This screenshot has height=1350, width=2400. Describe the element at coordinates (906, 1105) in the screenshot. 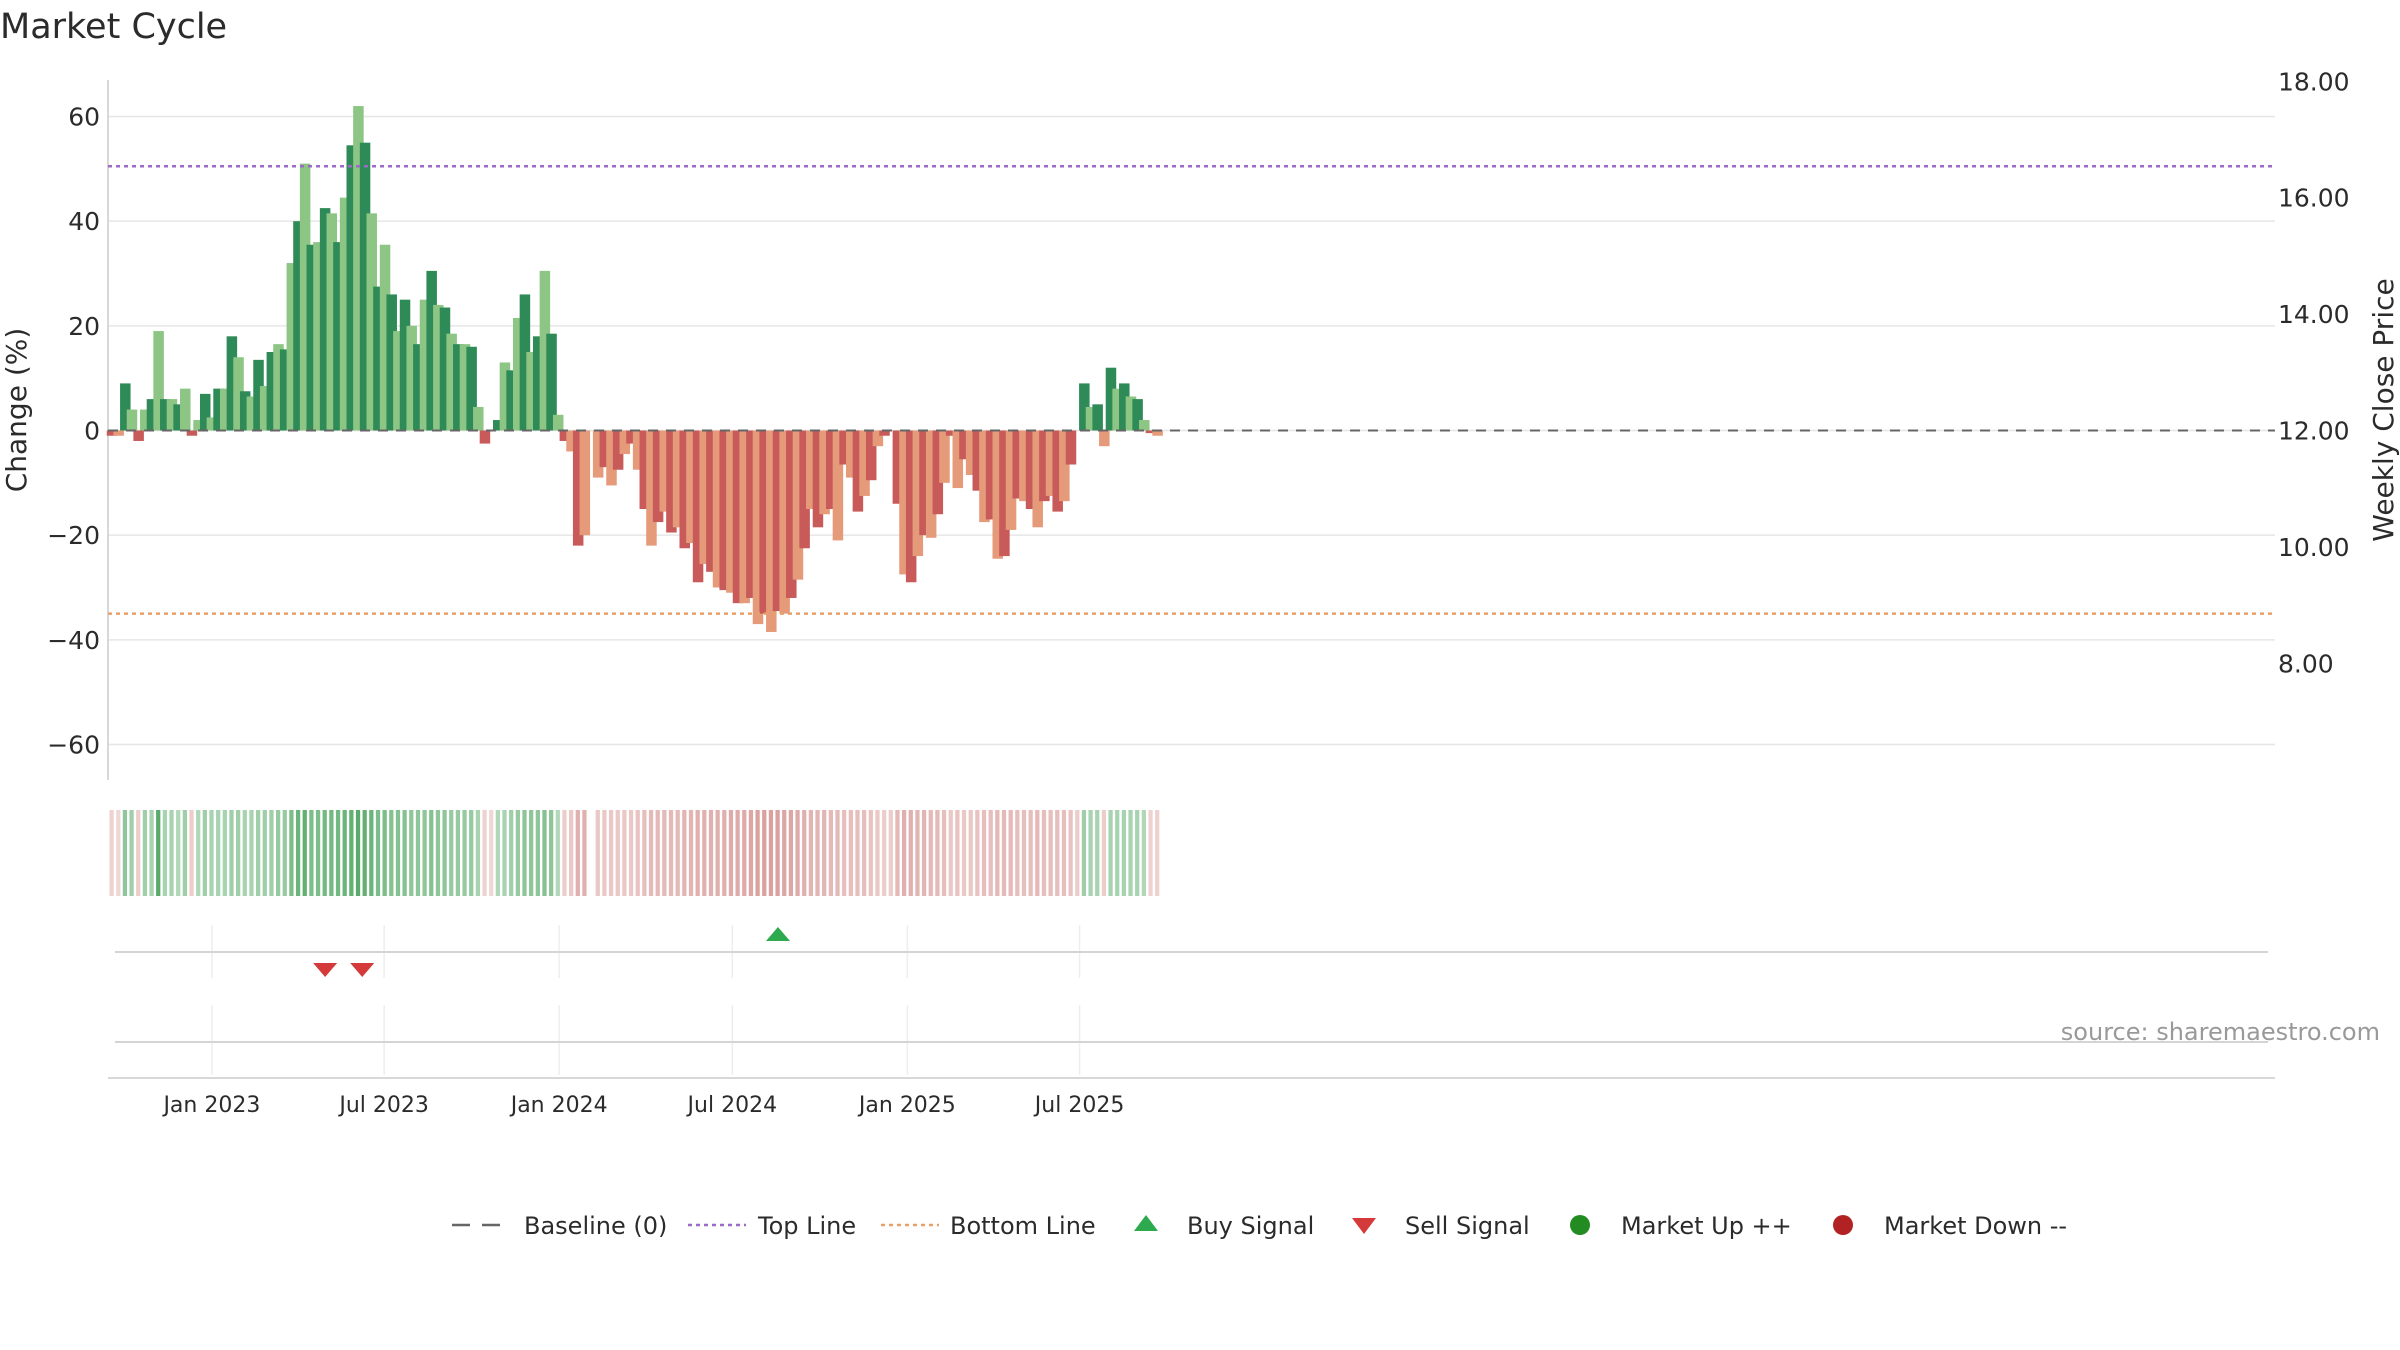

I see `x-tick-label: Jan 2025` at that location.